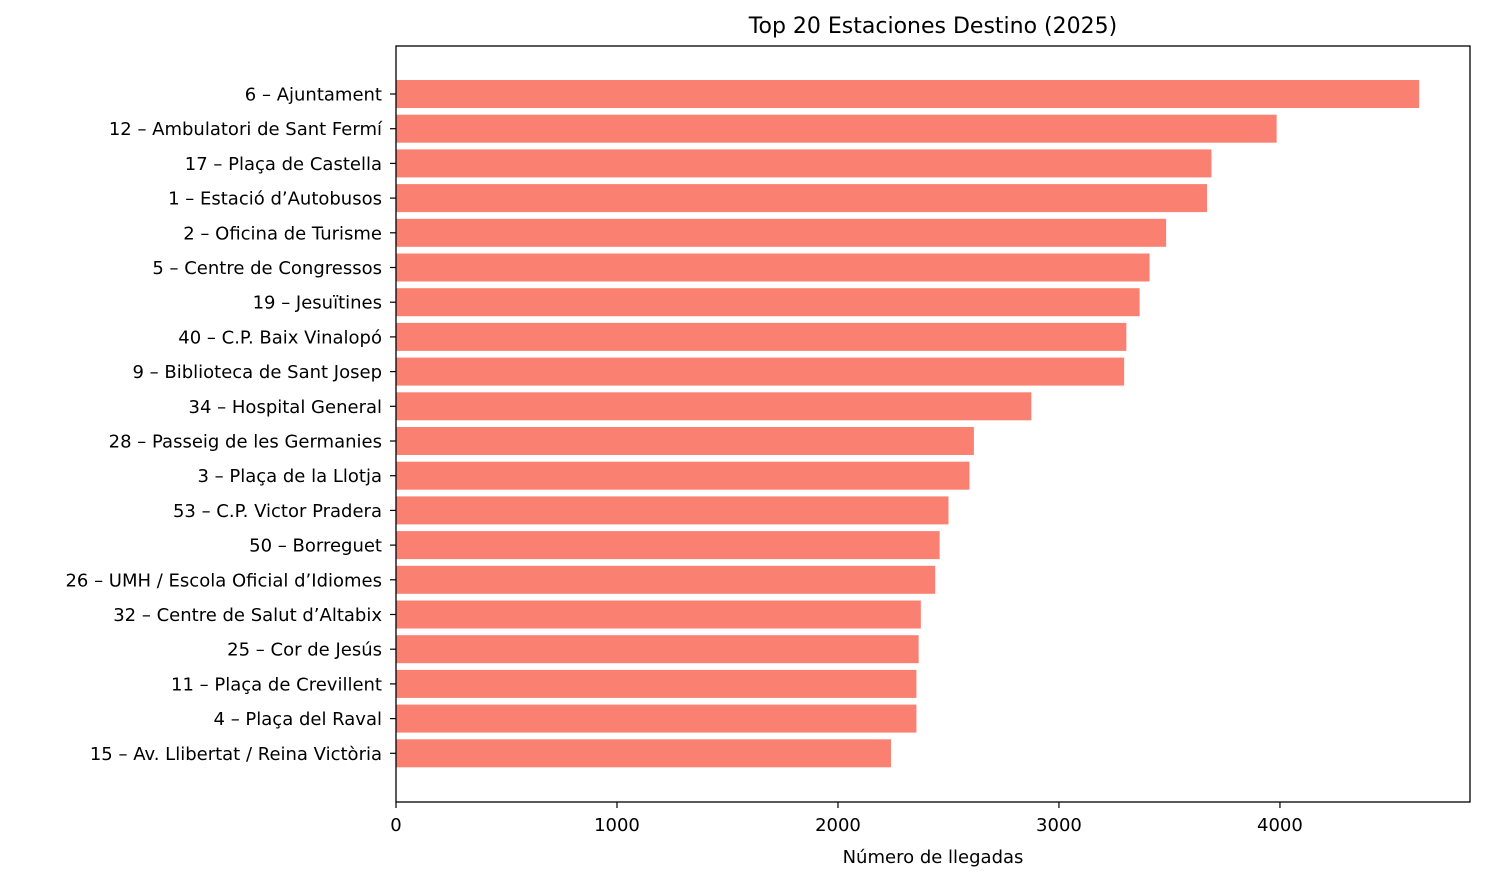 Image resolution: width=1486 pixels, height=881 pixels. I want to click on y-tick-label: 53 – C.P. Victor Pradera, so click(277, 511).